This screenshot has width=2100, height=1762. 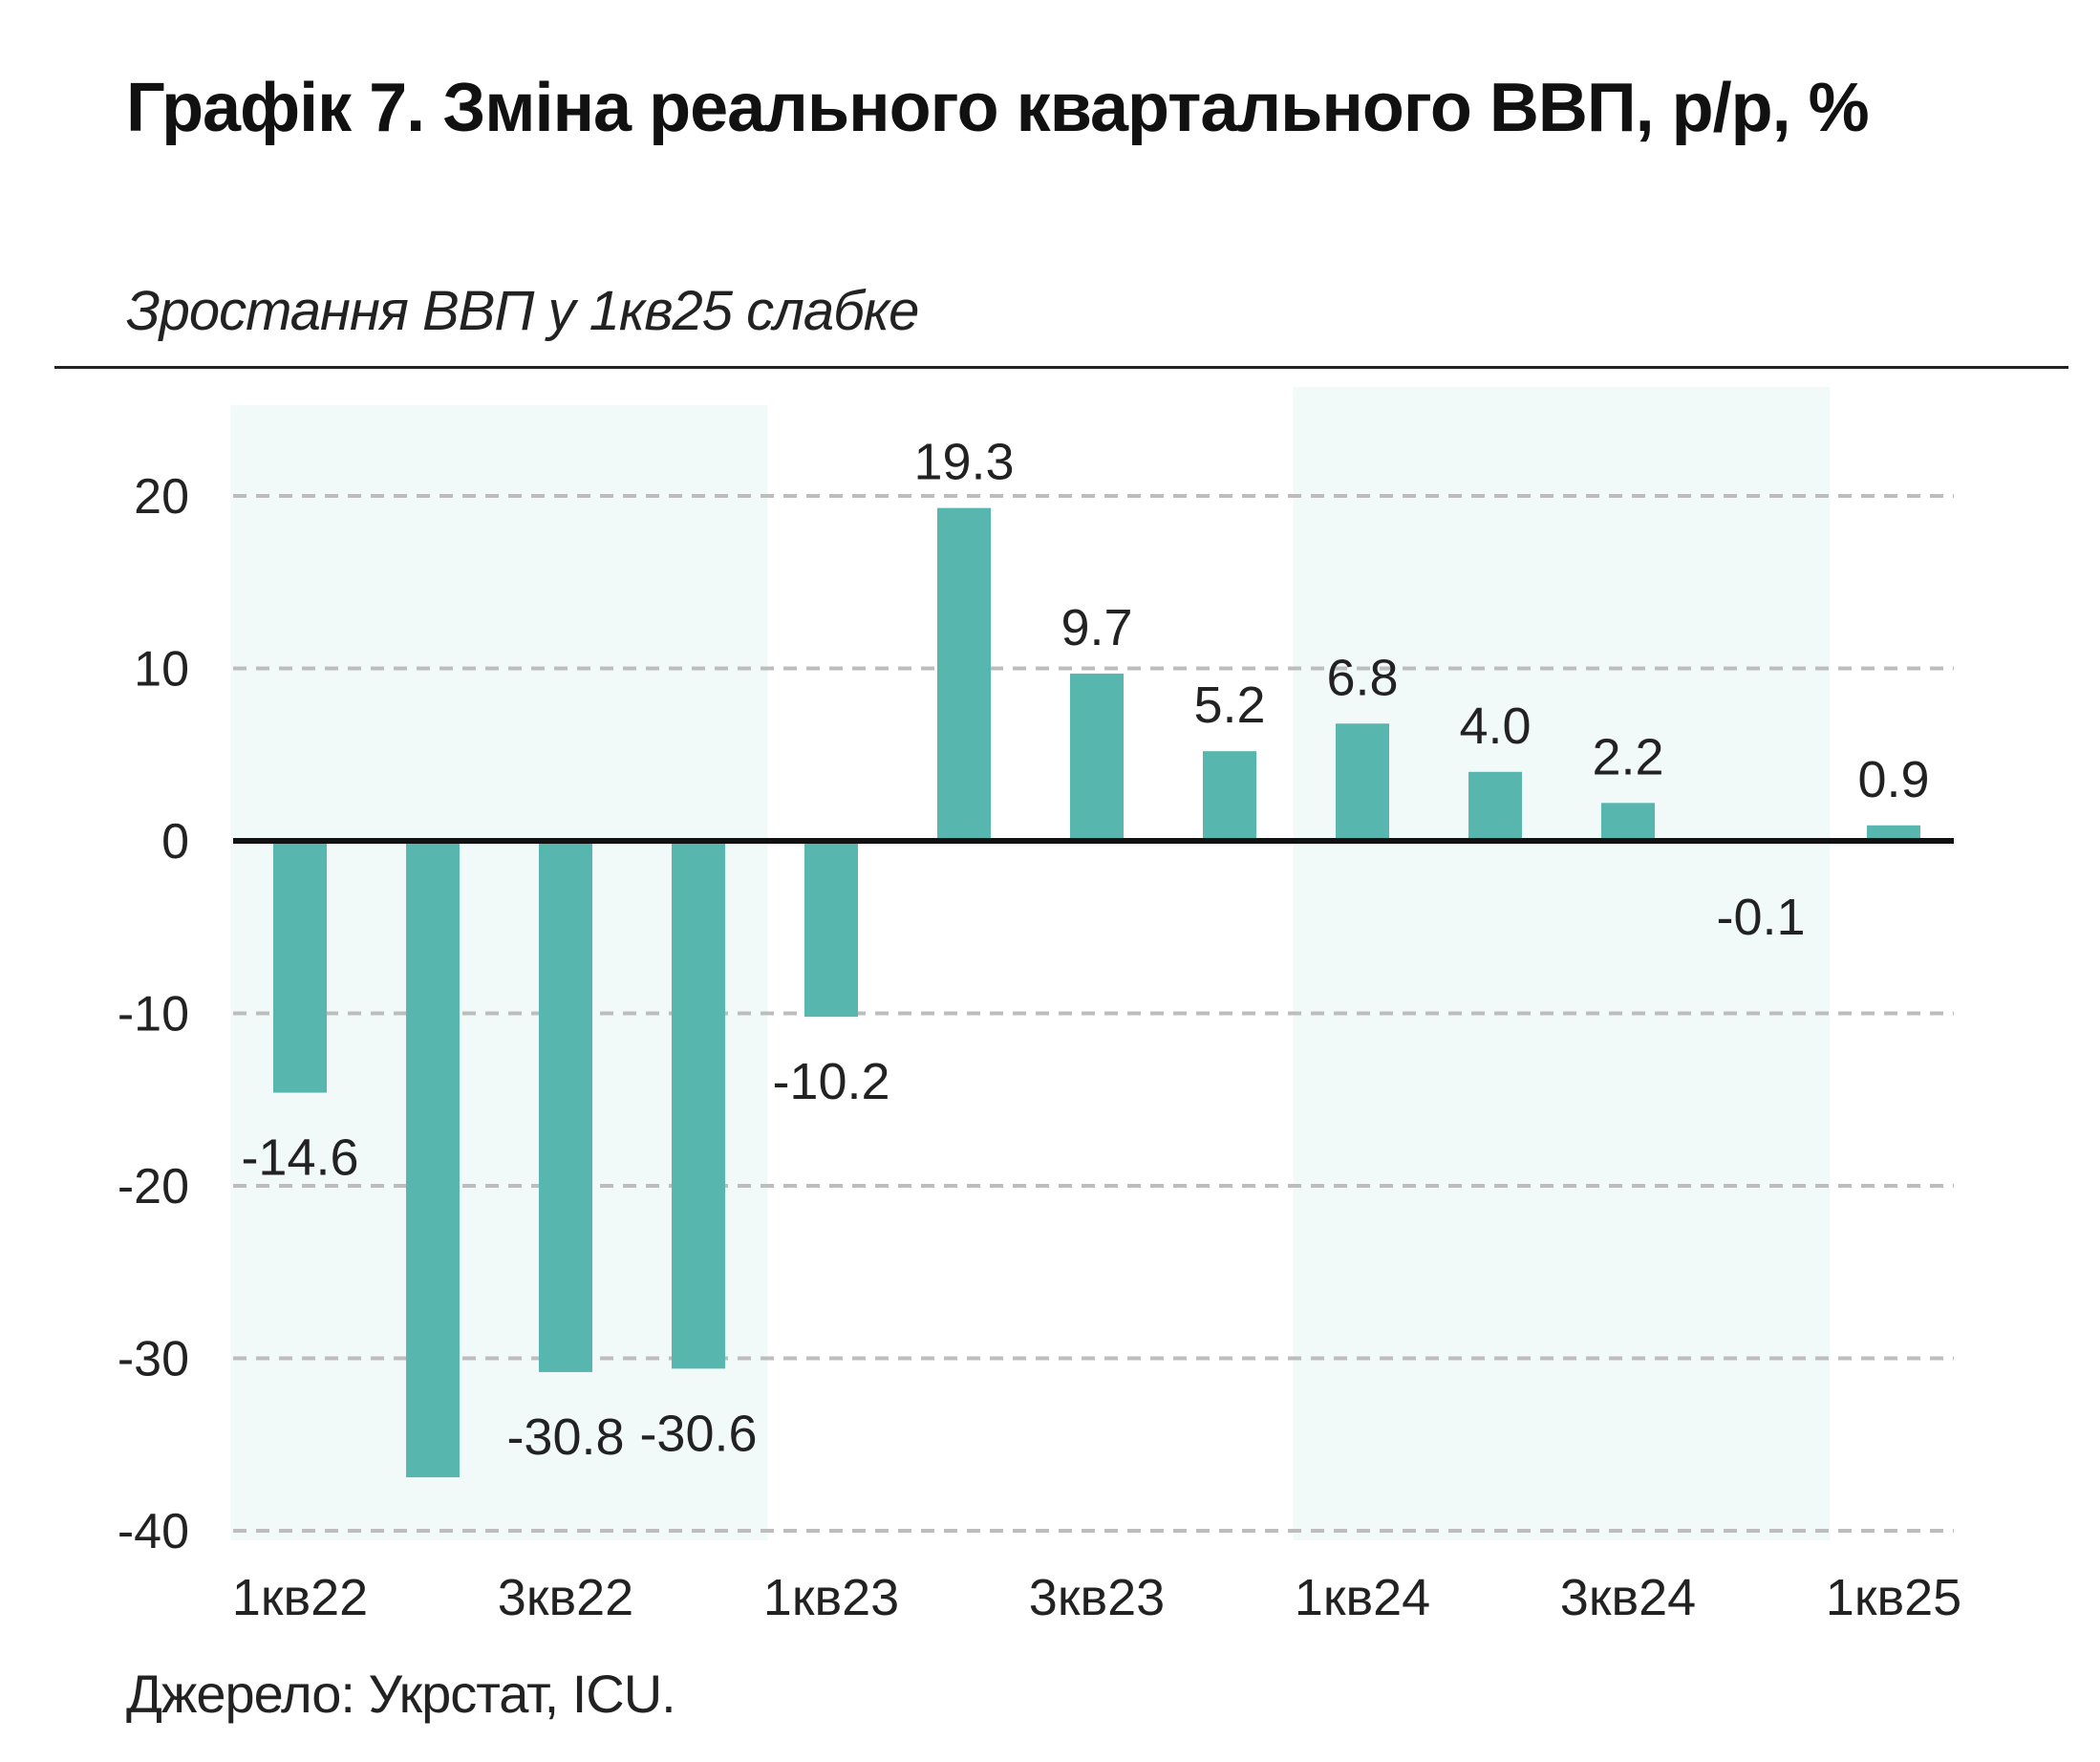 What do you see at coordinates (831, 930) in the screenshot?
I see `bar-1кв23` at bounding box center [831, 930].